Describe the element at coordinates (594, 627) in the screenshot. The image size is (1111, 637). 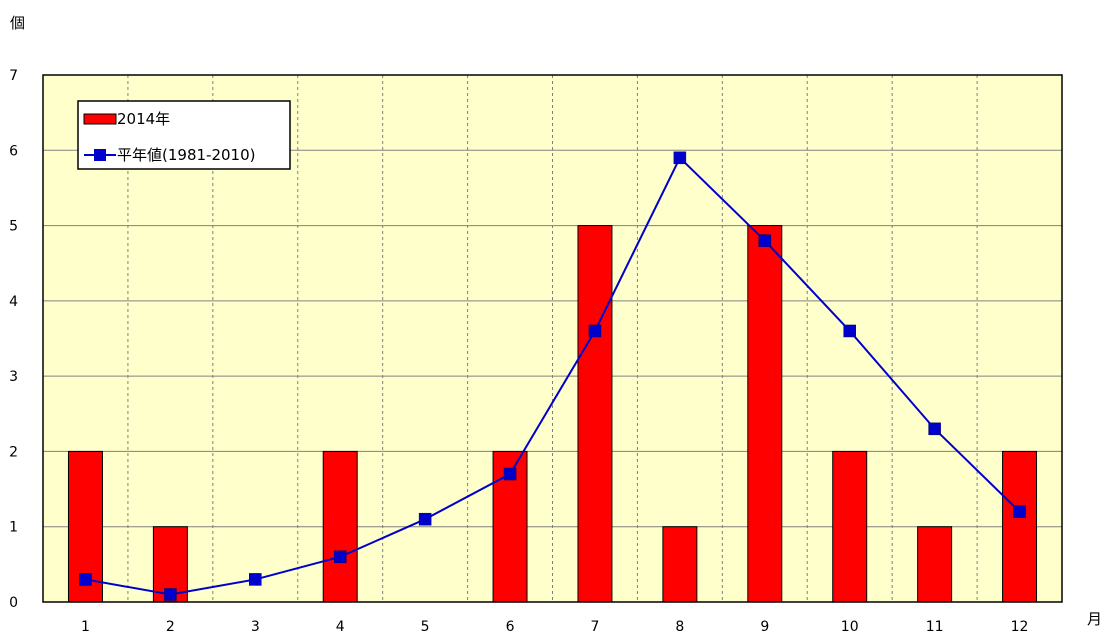
I see `x-tick-label: 7` at that location.